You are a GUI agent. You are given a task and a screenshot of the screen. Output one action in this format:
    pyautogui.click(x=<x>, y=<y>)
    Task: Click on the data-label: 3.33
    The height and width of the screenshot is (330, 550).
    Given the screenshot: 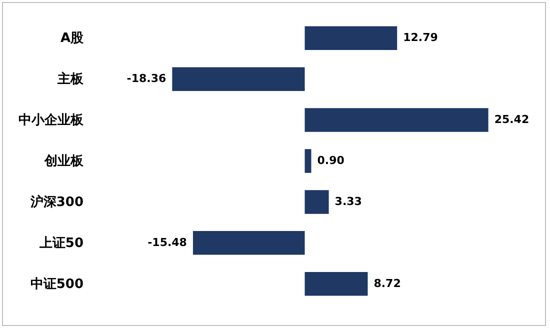 What is the action you would take?
    pyautogui.click(x=348, y=201)
    